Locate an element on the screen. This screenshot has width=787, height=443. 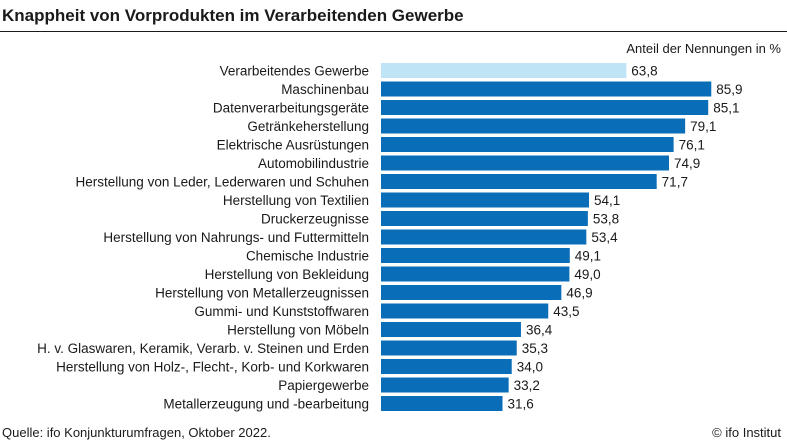
category-label: Herstellung von Textilien is located at coordinates (296, 200).